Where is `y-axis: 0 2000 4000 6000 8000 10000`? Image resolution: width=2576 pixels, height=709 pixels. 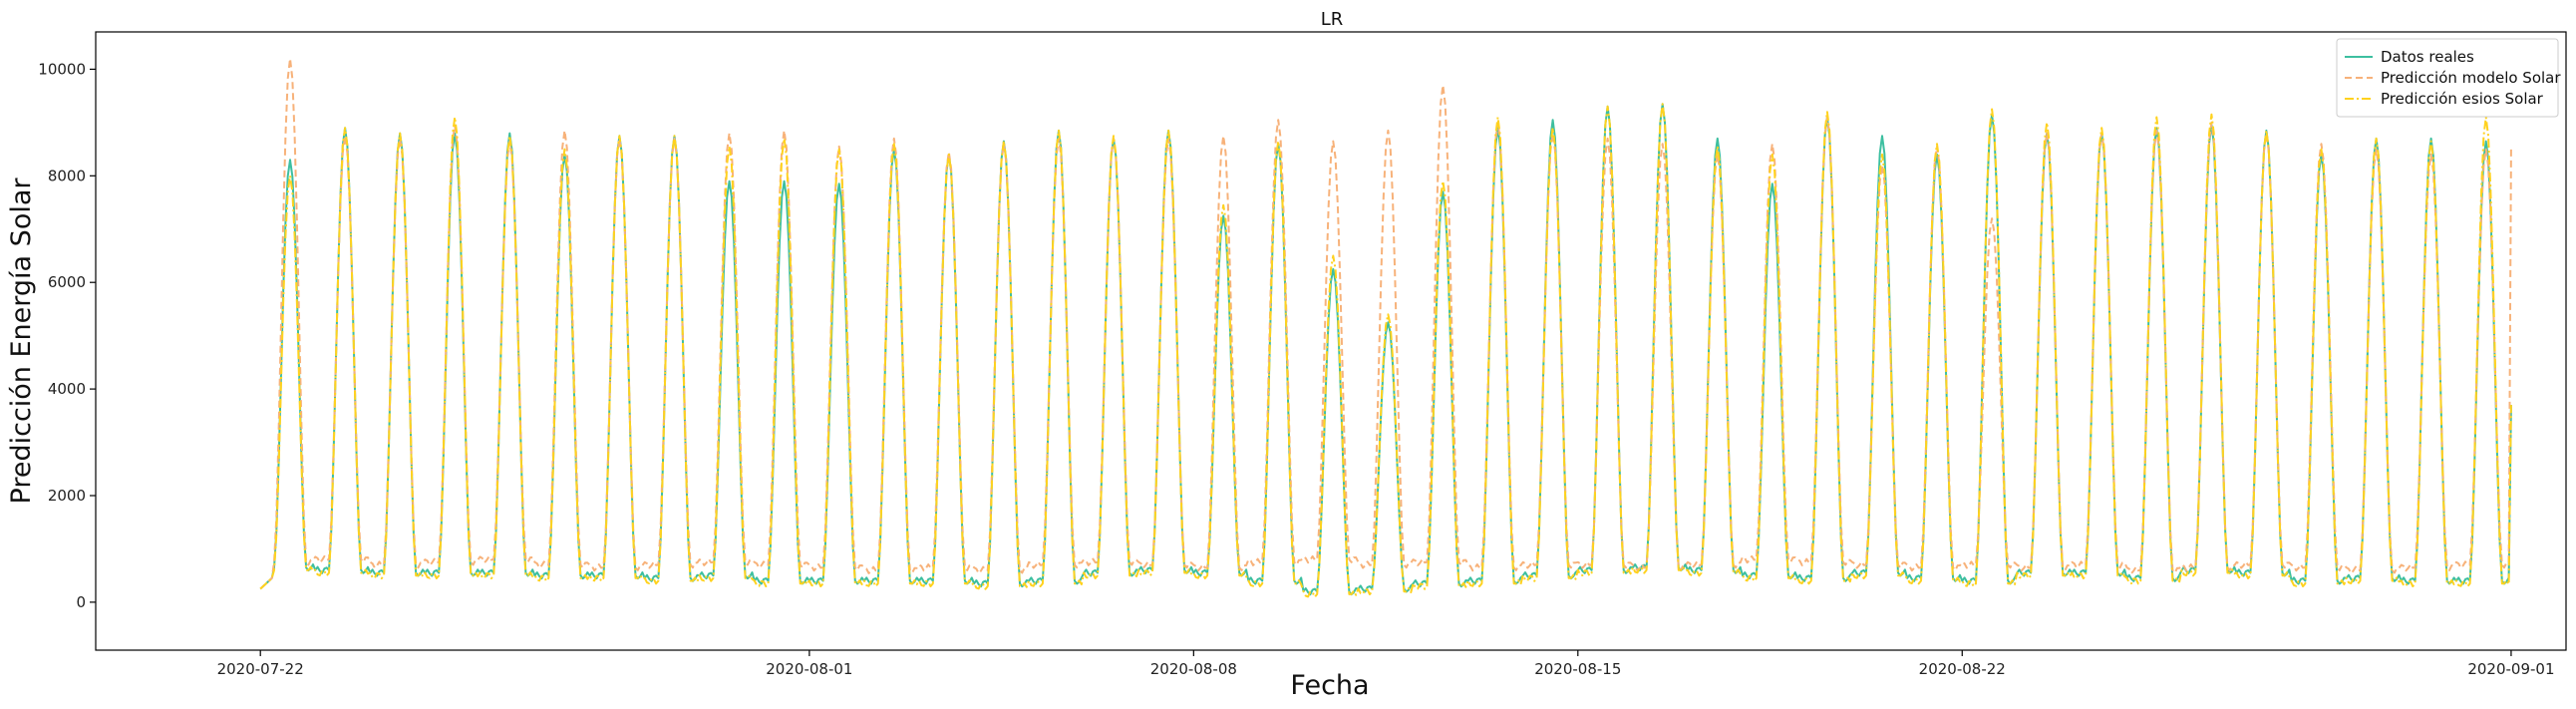
y-axis: 0 2000 4000 6000 8000 10000 is located at coordinates (67, 335).